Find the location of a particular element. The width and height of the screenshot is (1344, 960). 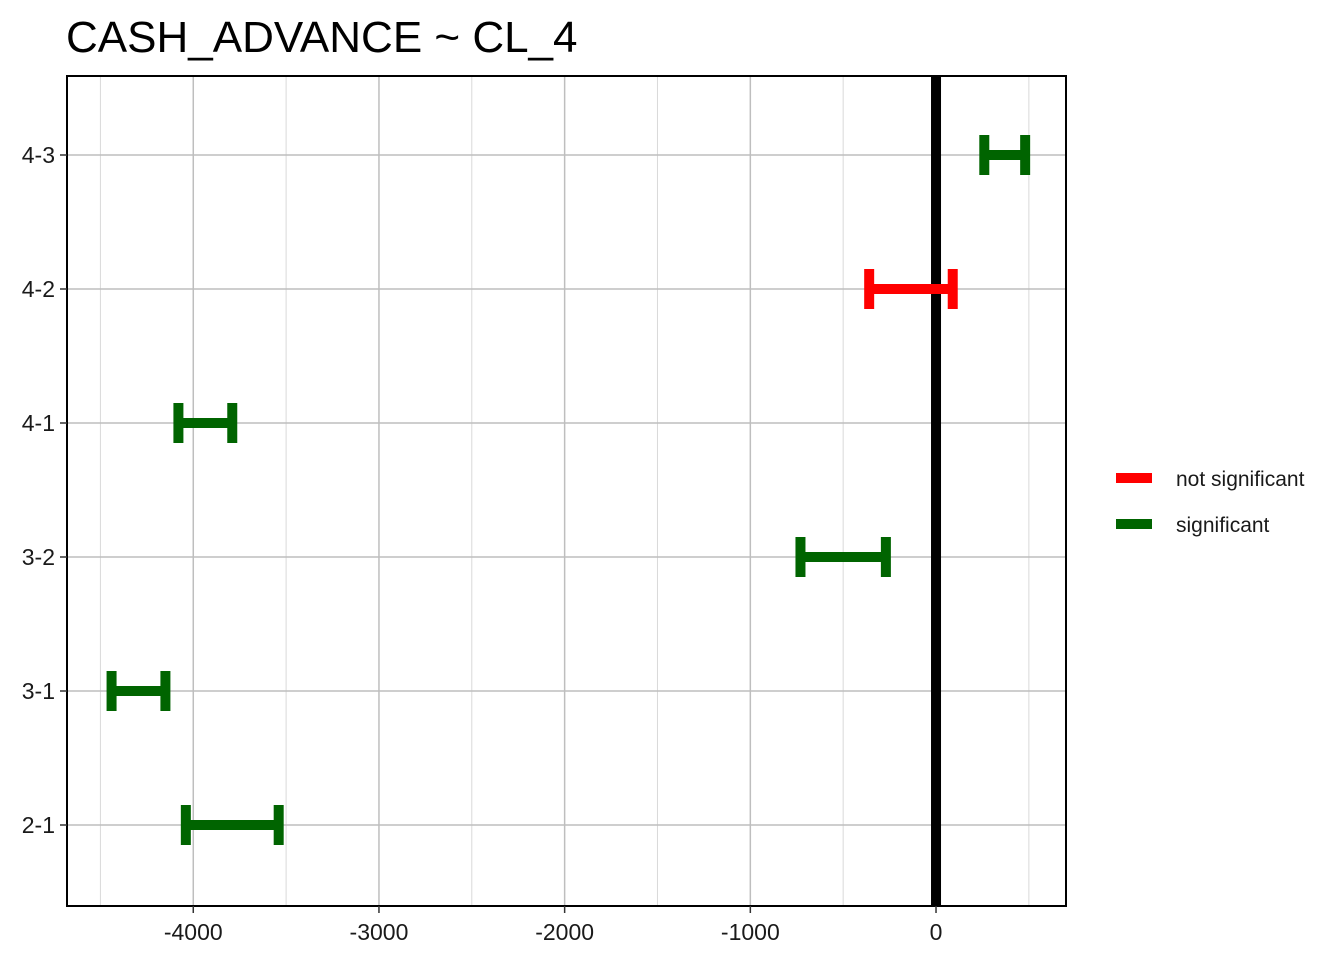

y-axis: 2-1 3-1 3-2 4-1 4-2 4-3 is located at coordinates (44, 490).